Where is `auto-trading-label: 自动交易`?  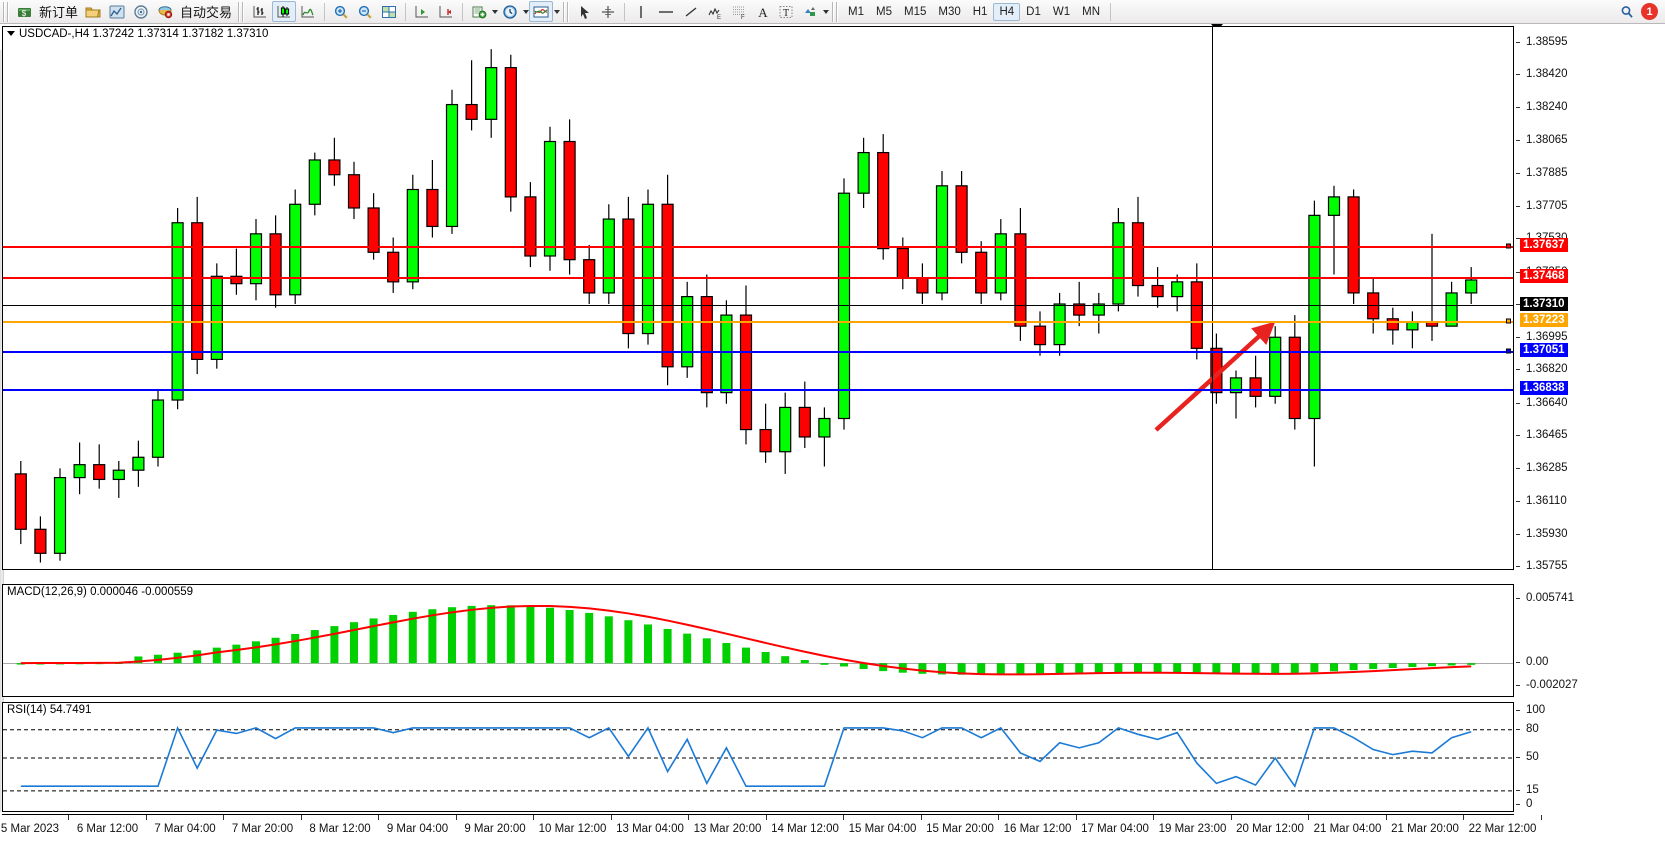 auto-trading-label: 自动交易 is located at coordinates (206, 12).